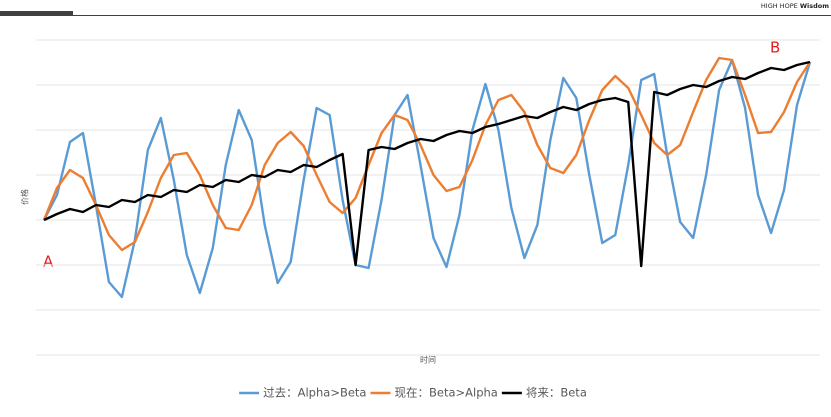 Image resolution: width=831 pixels, height=417 pixels. What do you see at coordinates (775, 48) in the screenshot?
I see `annotation: B` at bounding box center [775, 48].